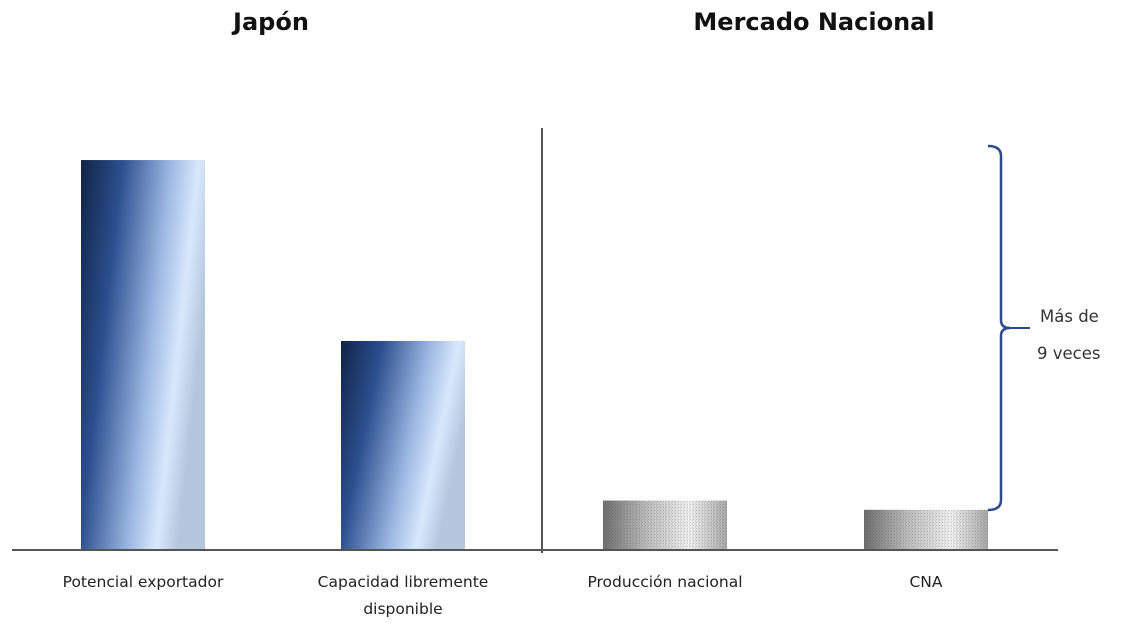 The width and height of the screenshot is (1122, 623). Describe the element at coordinates (999, 328) in the screenshot. I see `comparison-bracket` at that location.